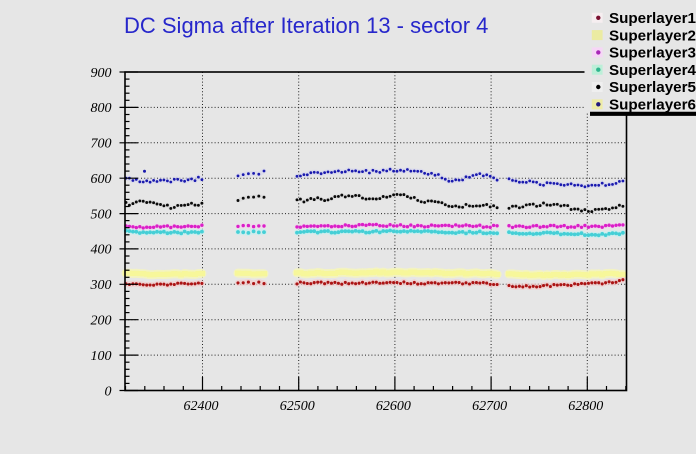 This screenshot has height=454, width=696. What do you see at coordinates (652, 105) in the screenshot?
I see `svg-text: Superlayer6` at bounding box center [652, 105].